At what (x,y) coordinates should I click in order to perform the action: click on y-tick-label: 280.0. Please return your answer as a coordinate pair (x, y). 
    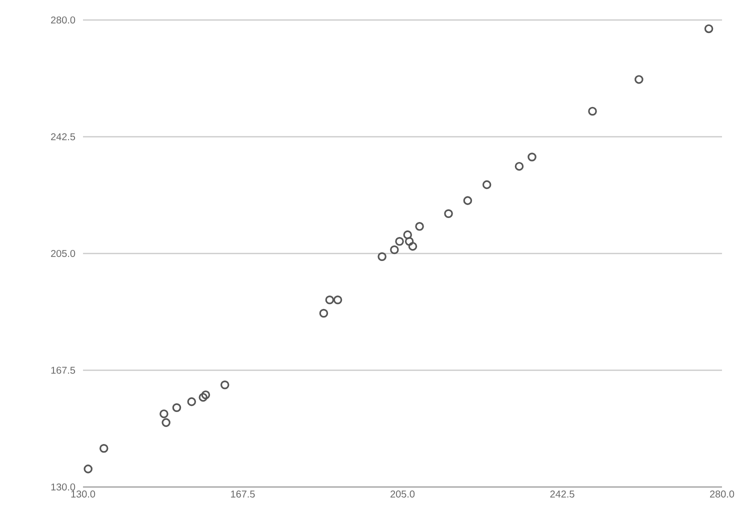
    Looking at the image, I should click on (63, 20).